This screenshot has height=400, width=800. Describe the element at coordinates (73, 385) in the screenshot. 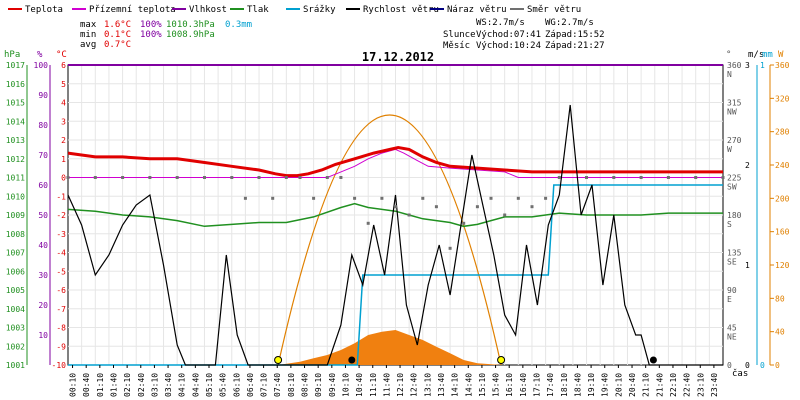

I see `time-tick-label: 00:10` at that location.